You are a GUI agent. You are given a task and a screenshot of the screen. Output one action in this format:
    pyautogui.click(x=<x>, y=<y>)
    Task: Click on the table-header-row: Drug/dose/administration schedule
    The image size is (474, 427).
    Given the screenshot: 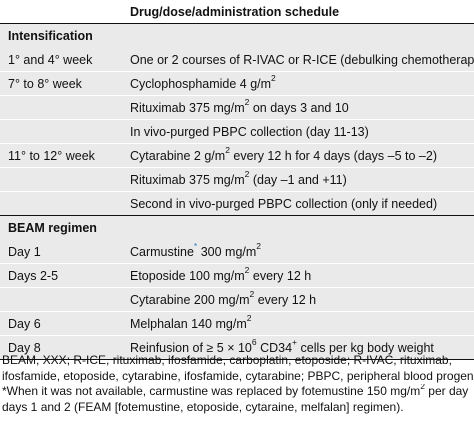 What is the action you would take?
    pyautogui.click(x=237, y=12)
    